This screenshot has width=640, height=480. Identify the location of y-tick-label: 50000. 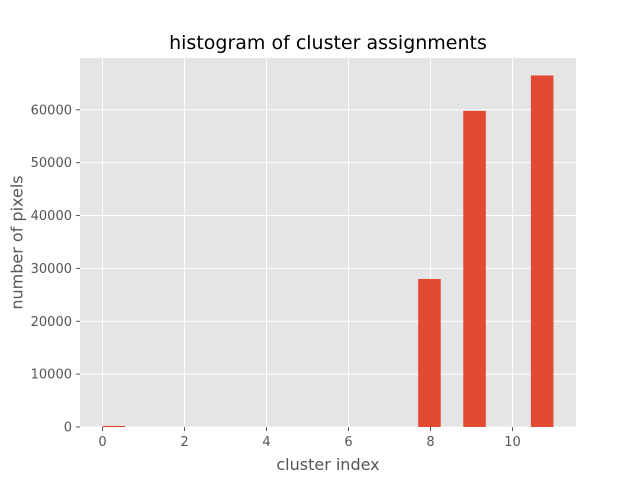
(51, 163).